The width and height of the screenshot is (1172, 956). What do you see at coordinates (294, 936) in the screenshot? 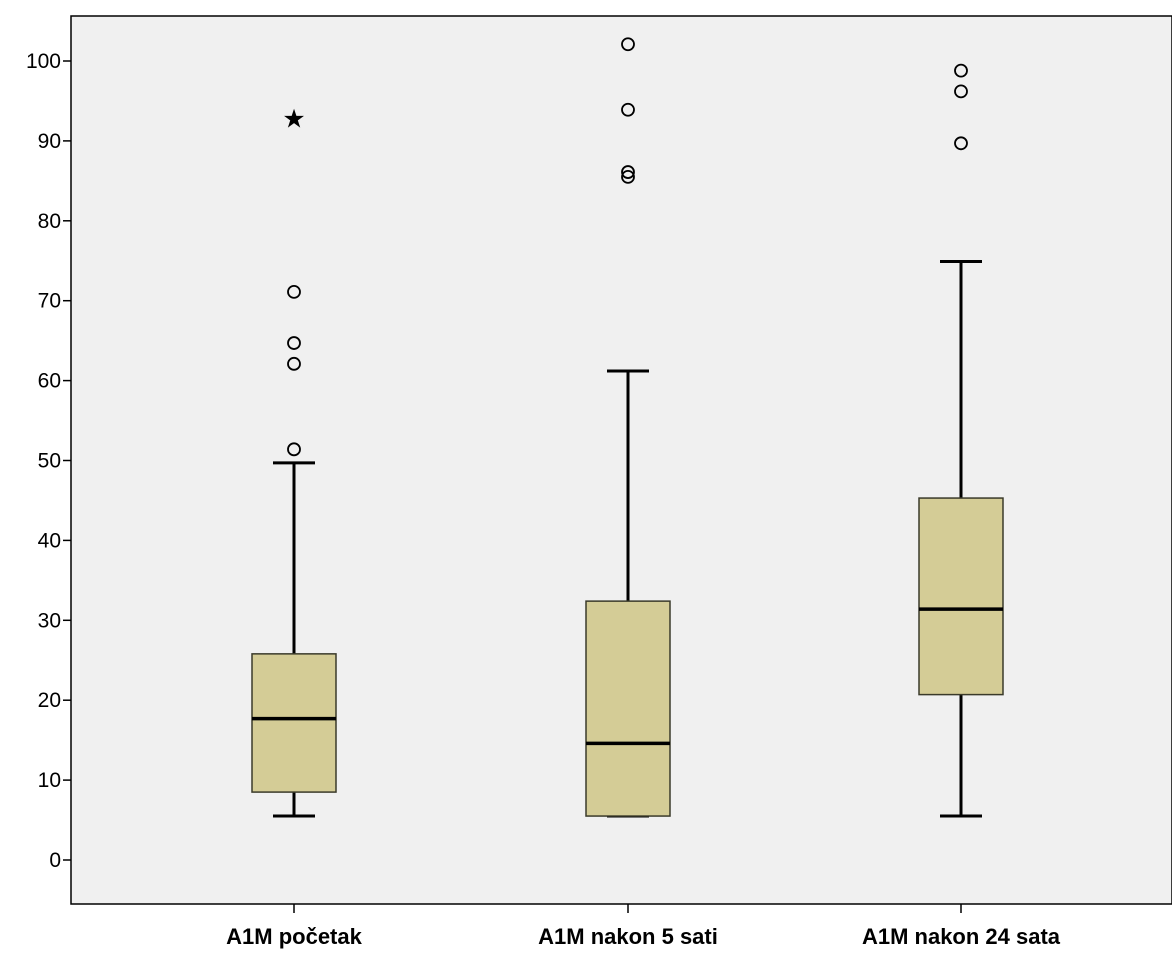
I see `x-category-label: A1M početak` at bounding box center [294, 936].